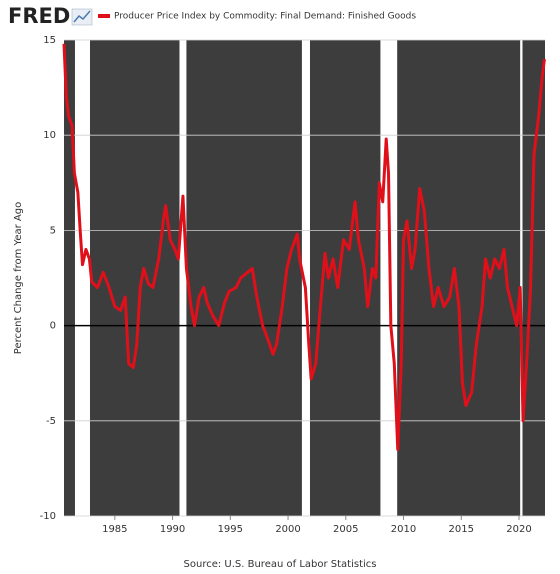 The width and height of the screenshot is (560, 574). I want to click on source: Source: U.S. Bureau of Labor Statistics, so click(280, 564).